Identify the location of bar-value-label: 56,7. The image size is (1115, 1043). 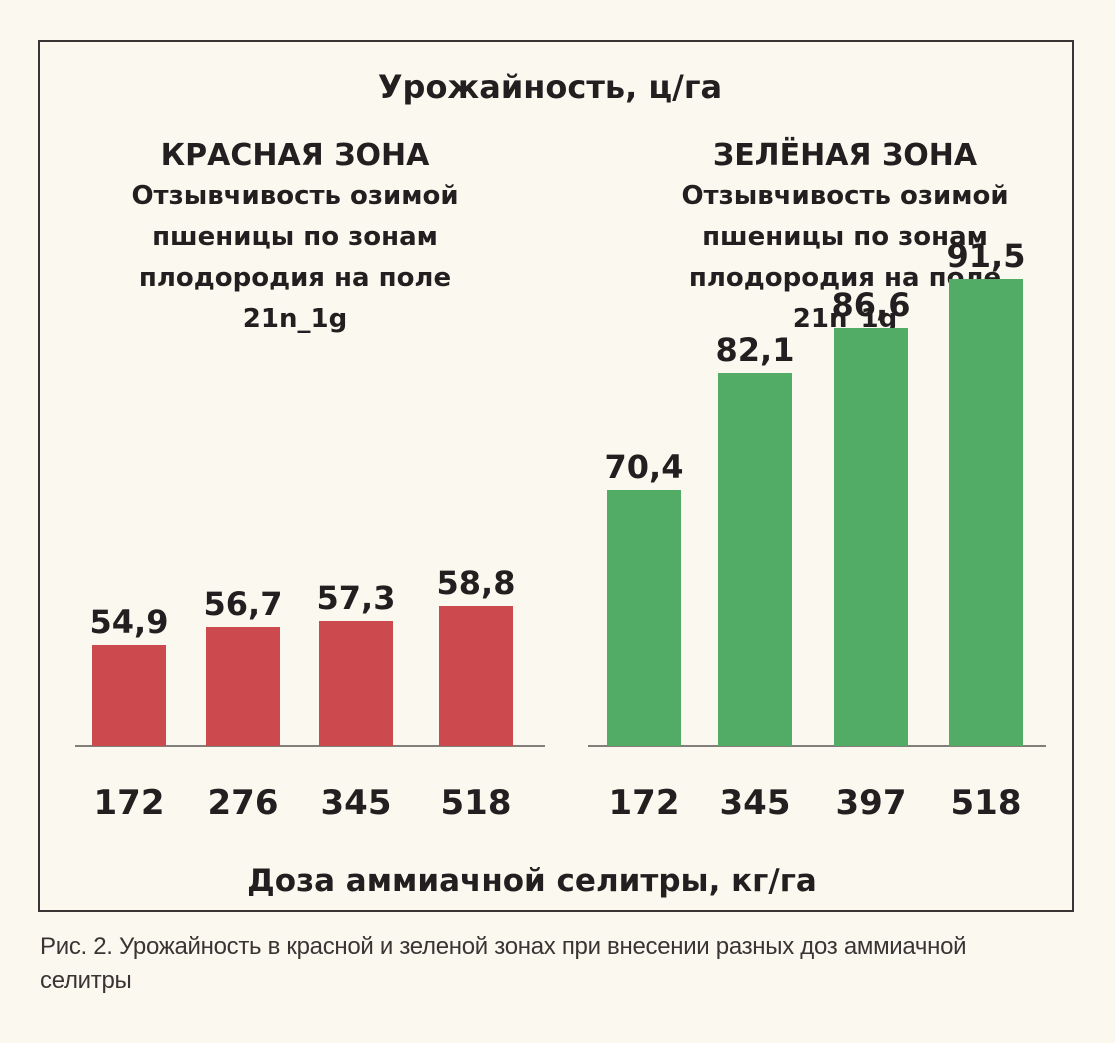
(243, 604).